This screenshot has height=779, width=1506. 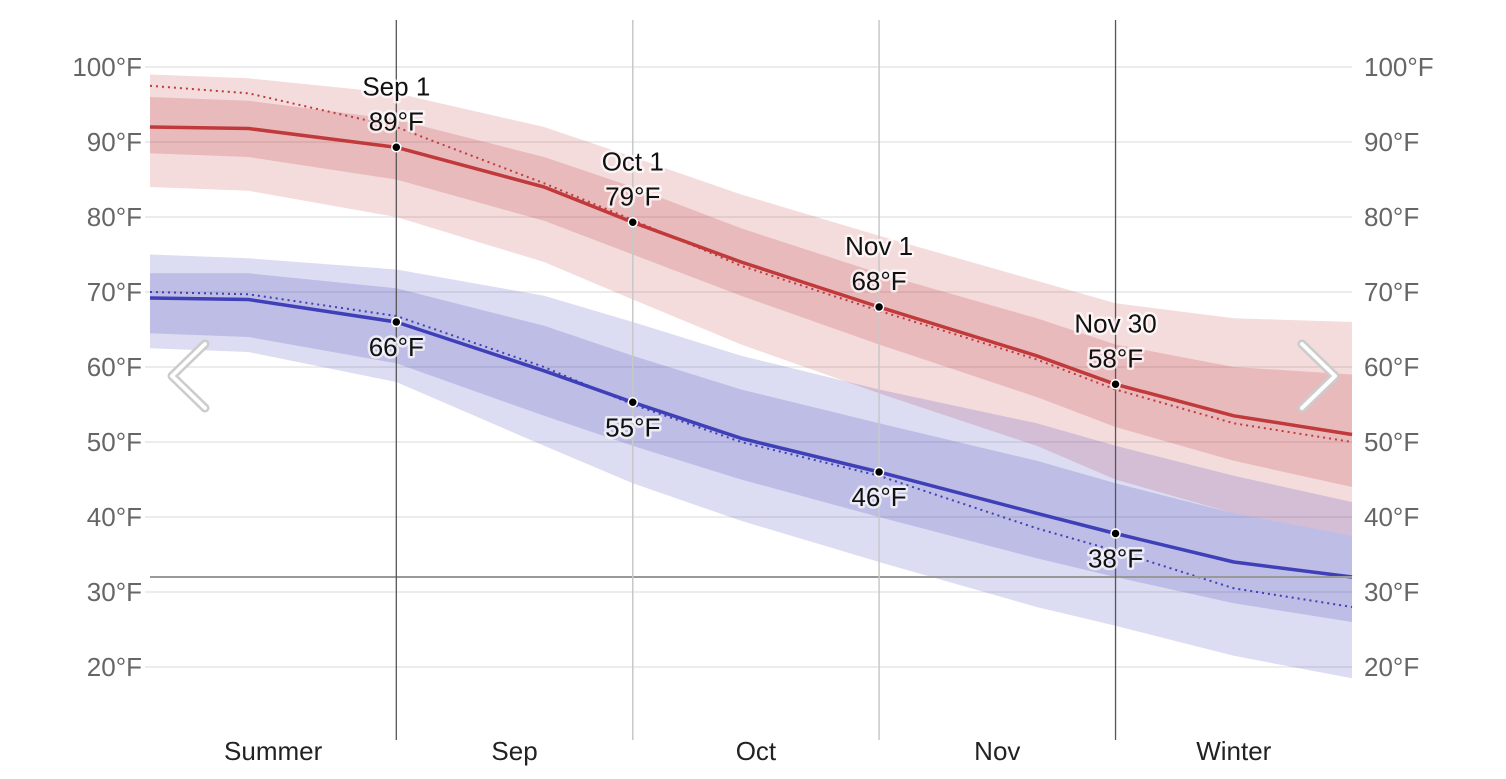 What do you see at coordinates (114, 217) in the screenshot?
I see `y-tick-label-left: 80°F` at bounding box center [114, 217].